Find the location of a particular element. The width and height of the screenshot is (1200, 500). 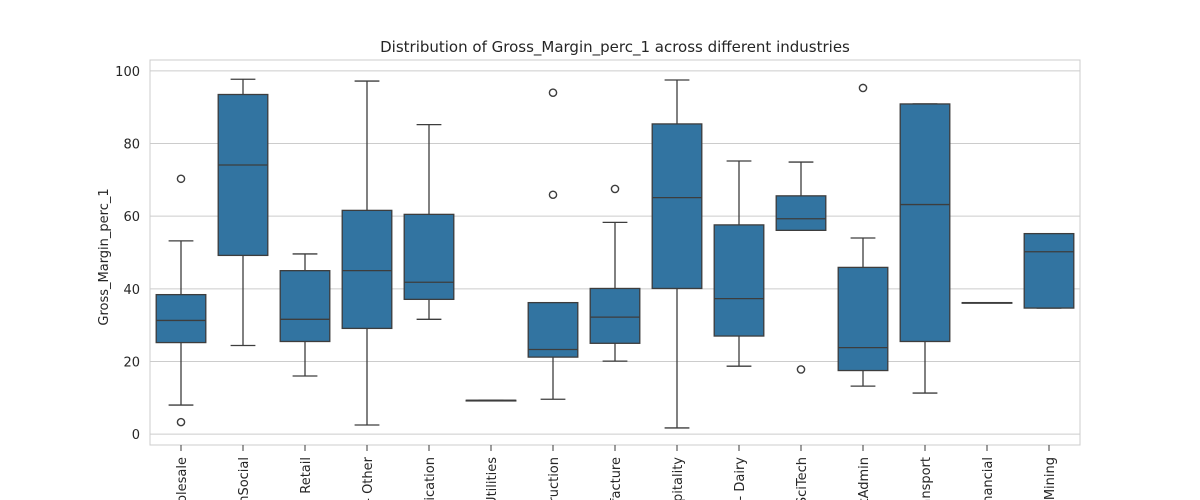

box-other is located at coordinates (367, 269).